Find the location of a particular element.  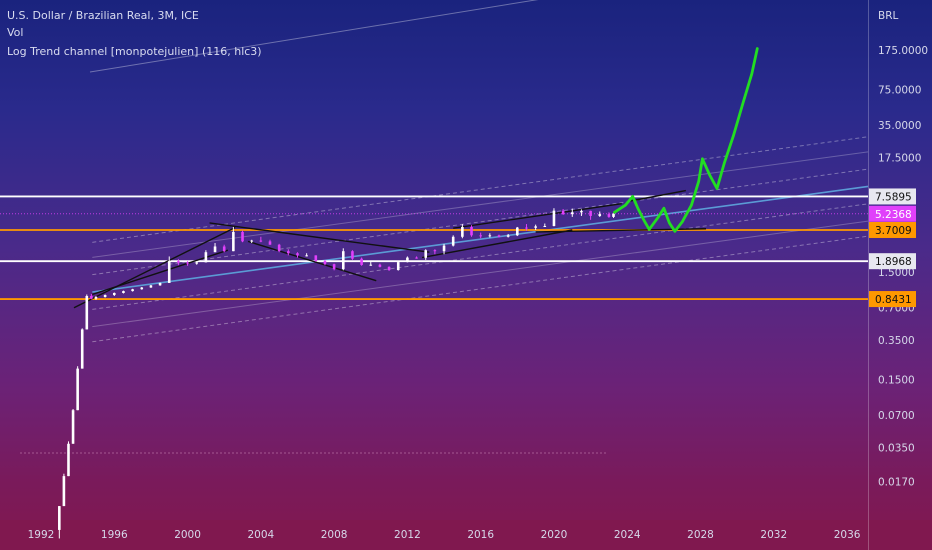

price-tag-text: 0.8431 is located at coordinates (893, 300).